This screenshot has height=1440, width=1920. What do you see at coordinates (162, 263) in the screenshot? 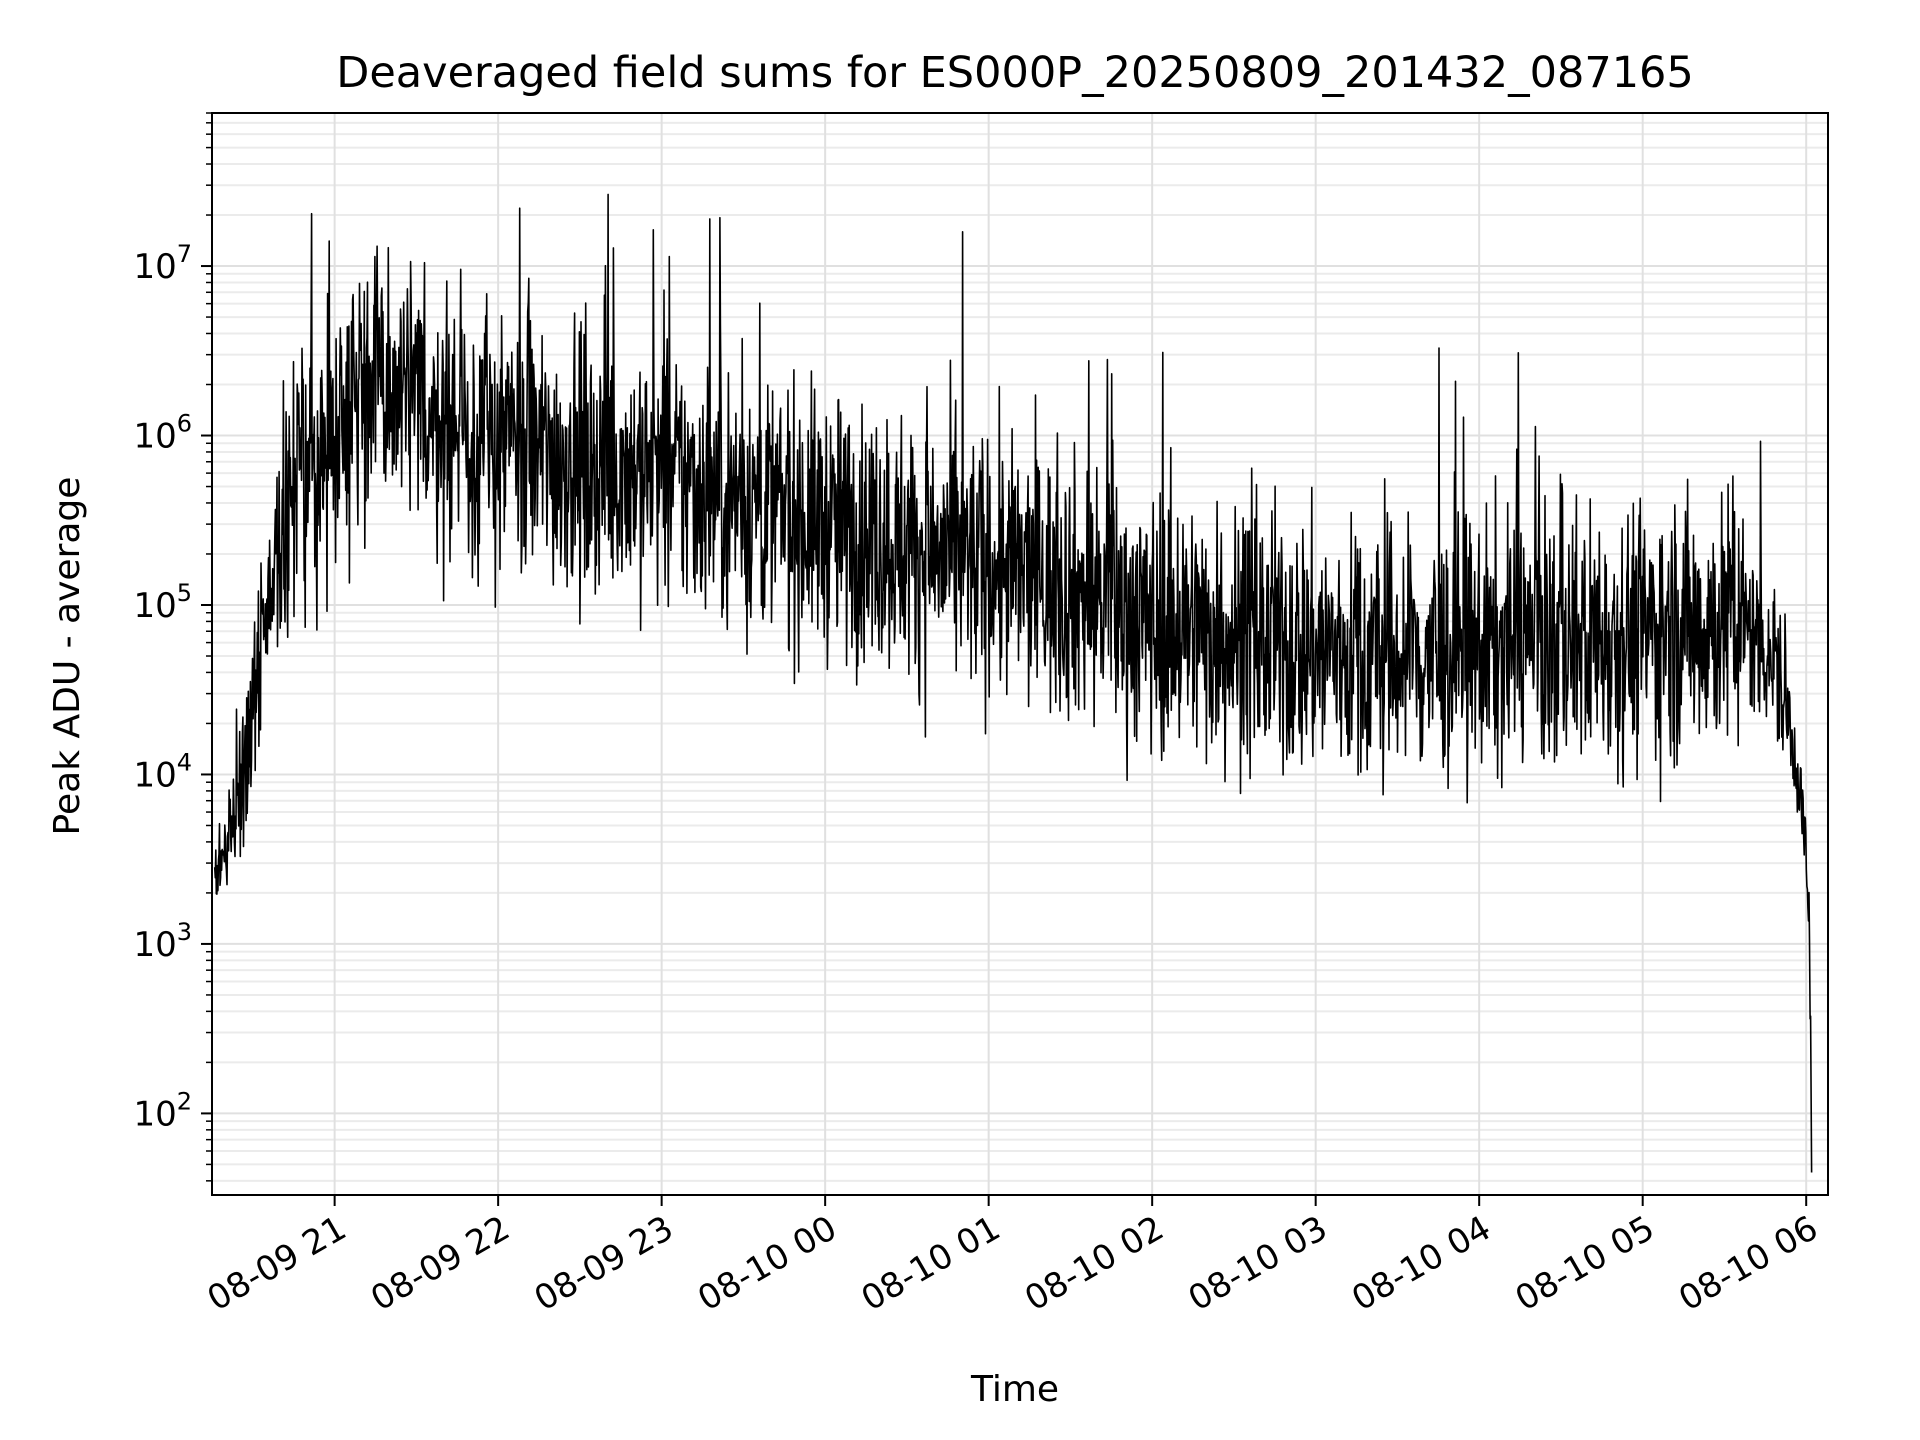
I see `y-tick-label: 10⁷` at bounding box center [162, 263].